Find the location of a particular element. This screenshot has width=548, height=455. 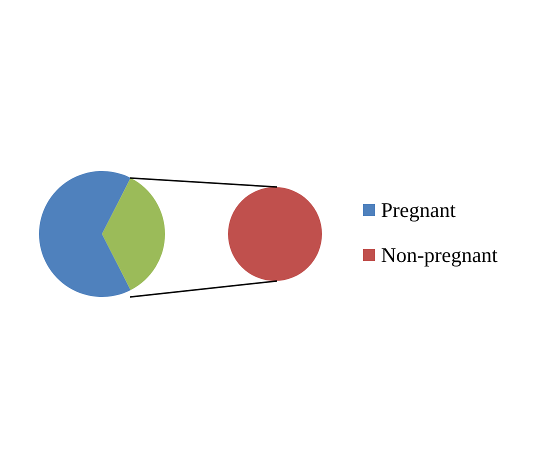

legend-label: Non-pregnant is located at coordinates (439, 255).